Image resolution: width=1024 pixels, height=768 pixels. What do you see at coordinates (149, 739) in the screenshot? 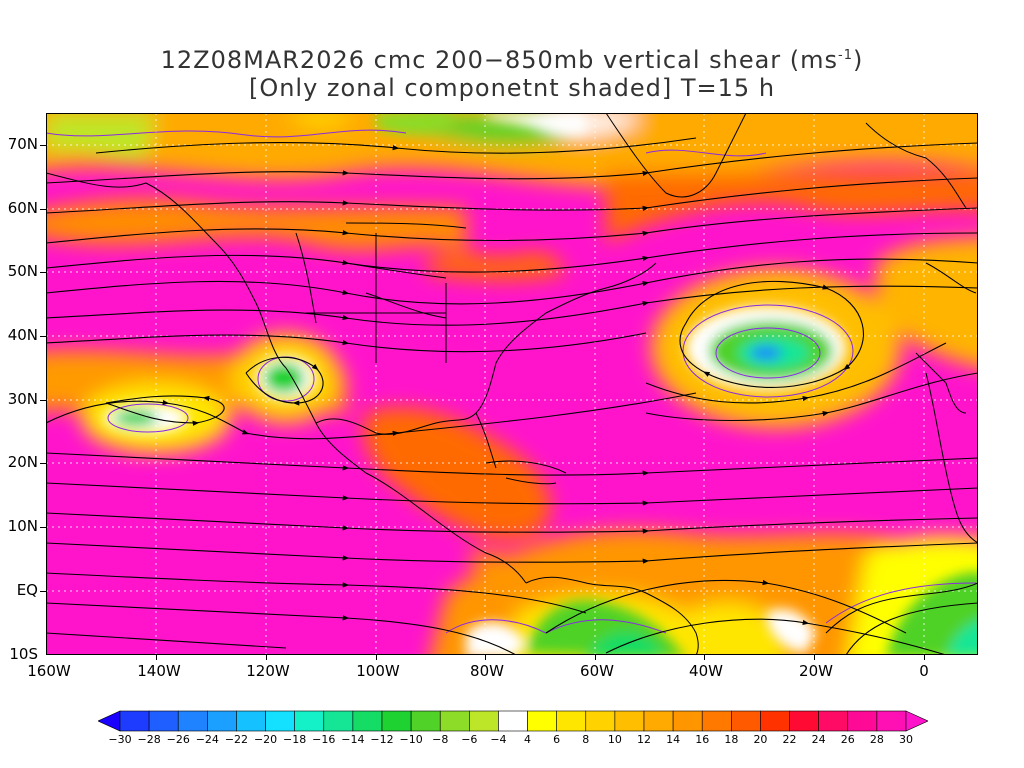
I see `colorbar-tick-label: −28` at bounding box center [149, 739].